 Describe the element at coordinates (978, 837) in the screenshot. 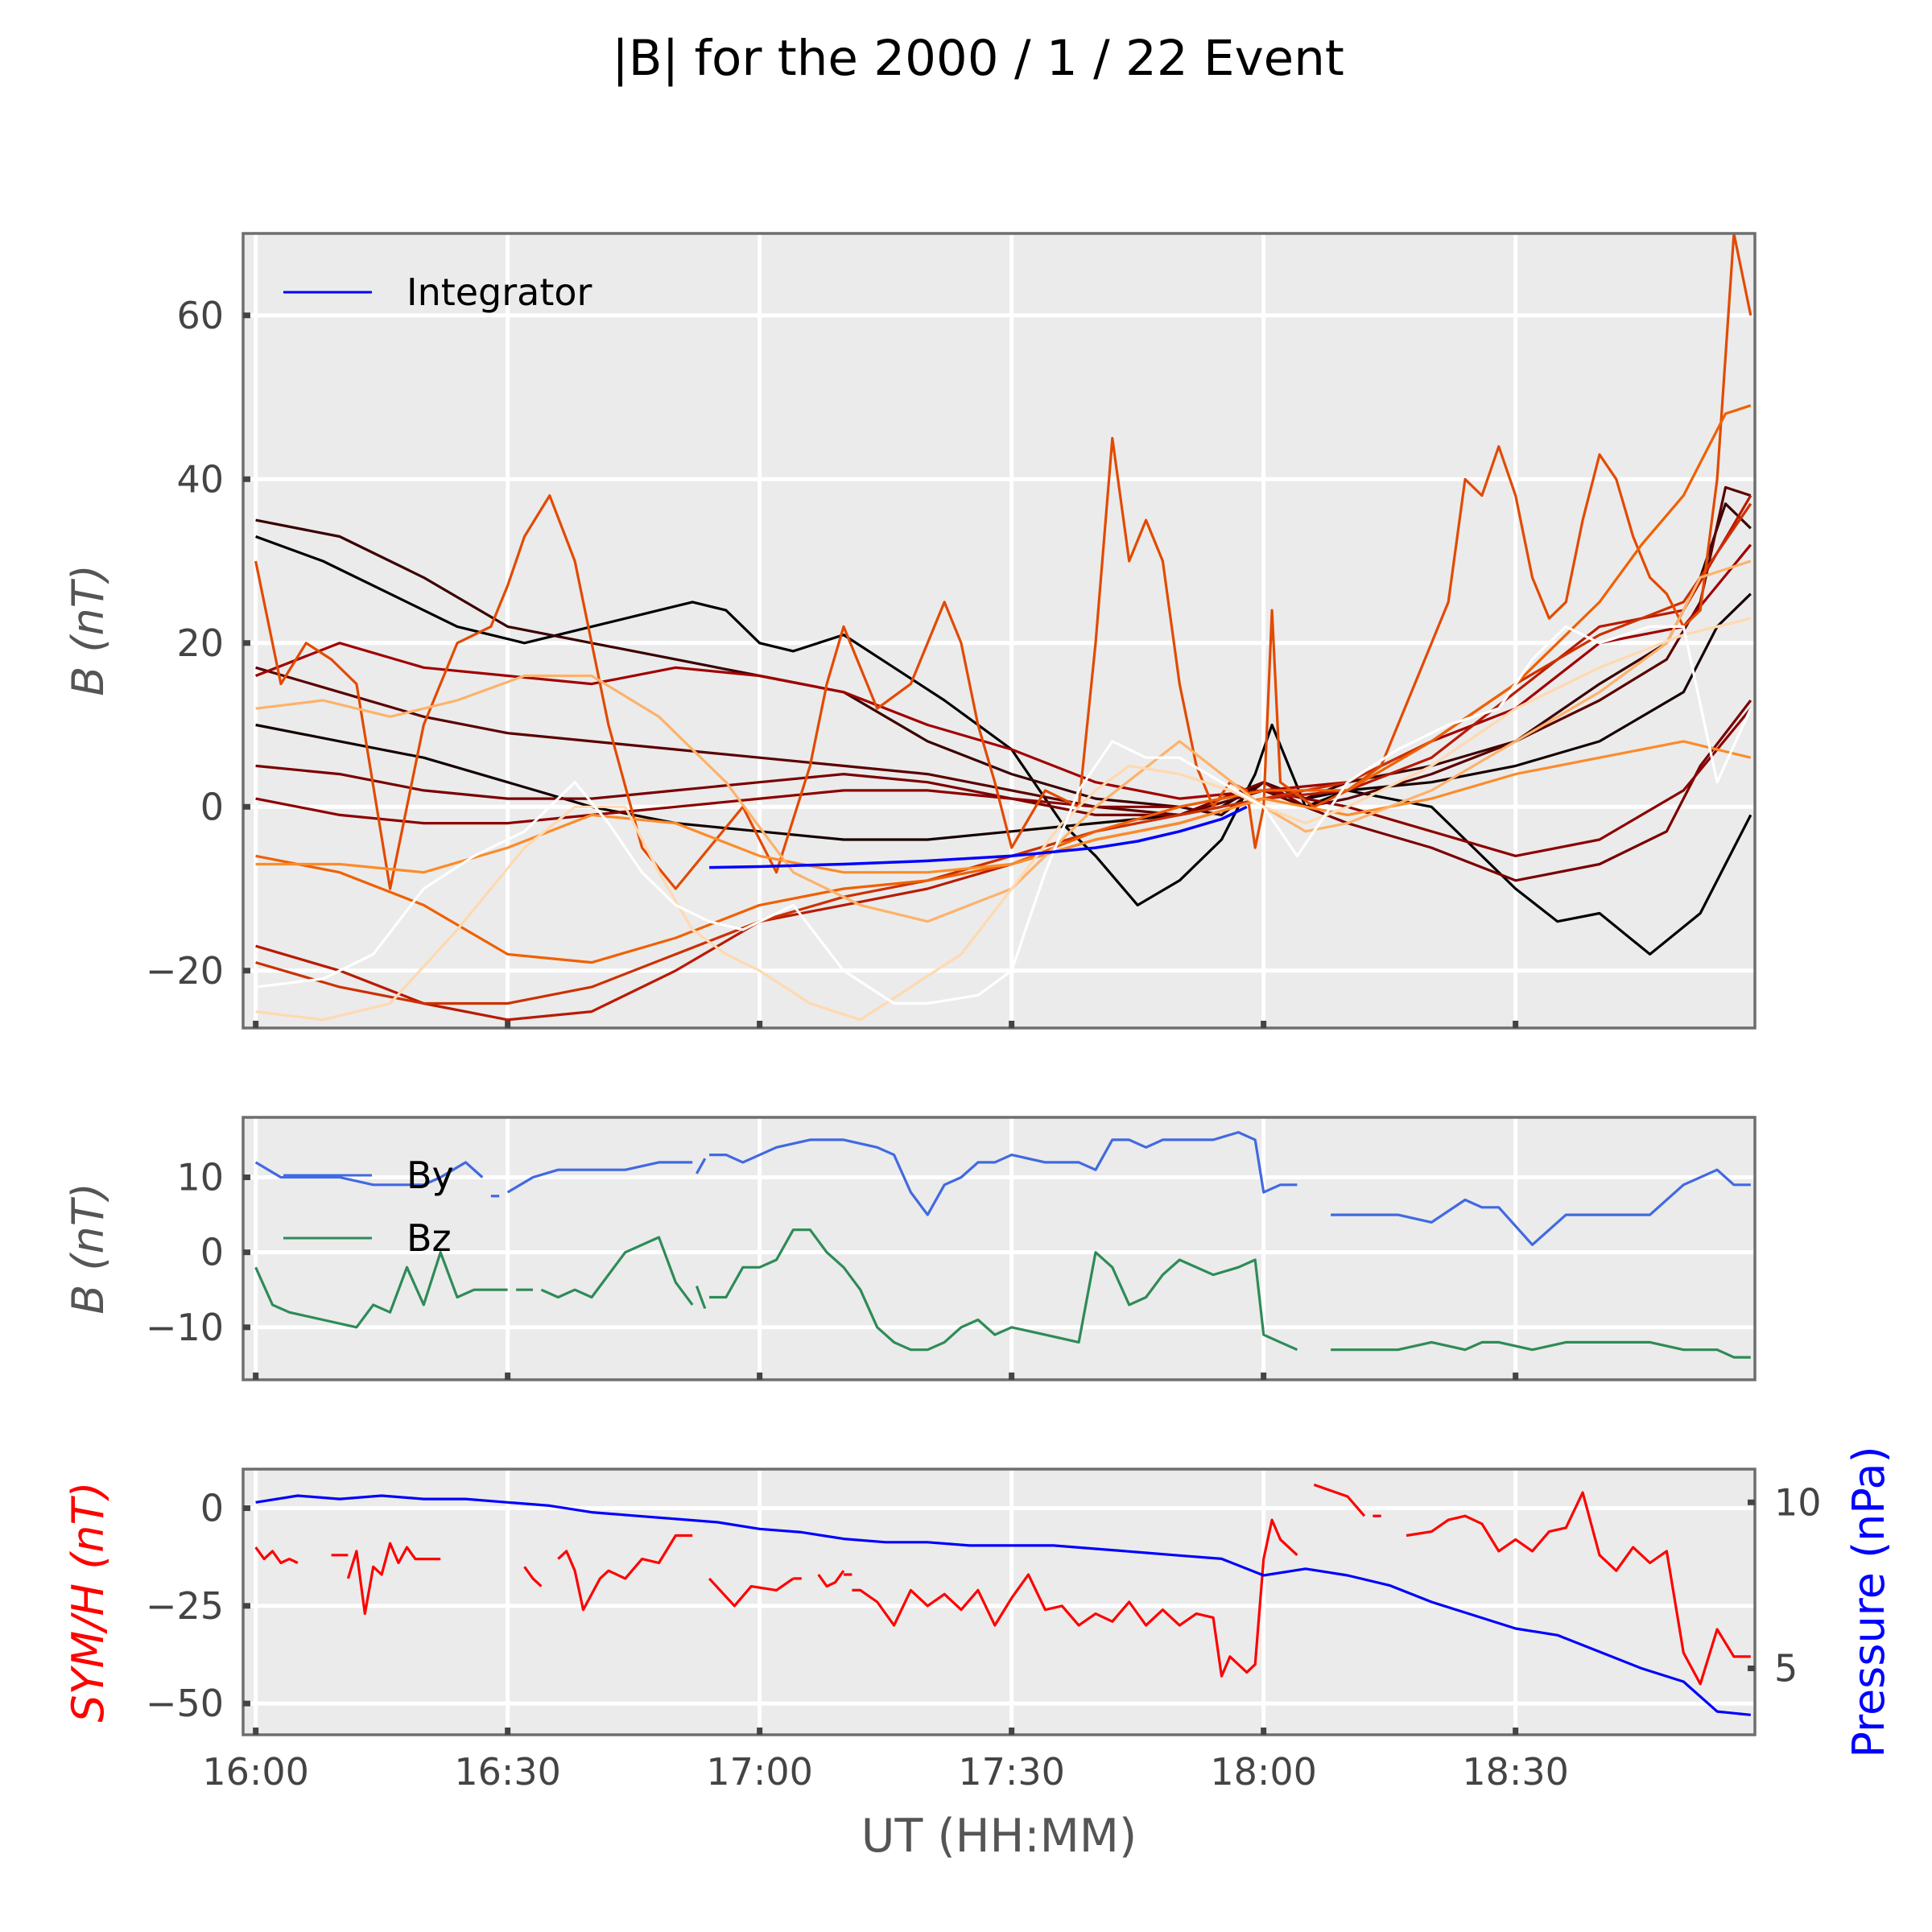

I see `series-line-integrator` at that location.